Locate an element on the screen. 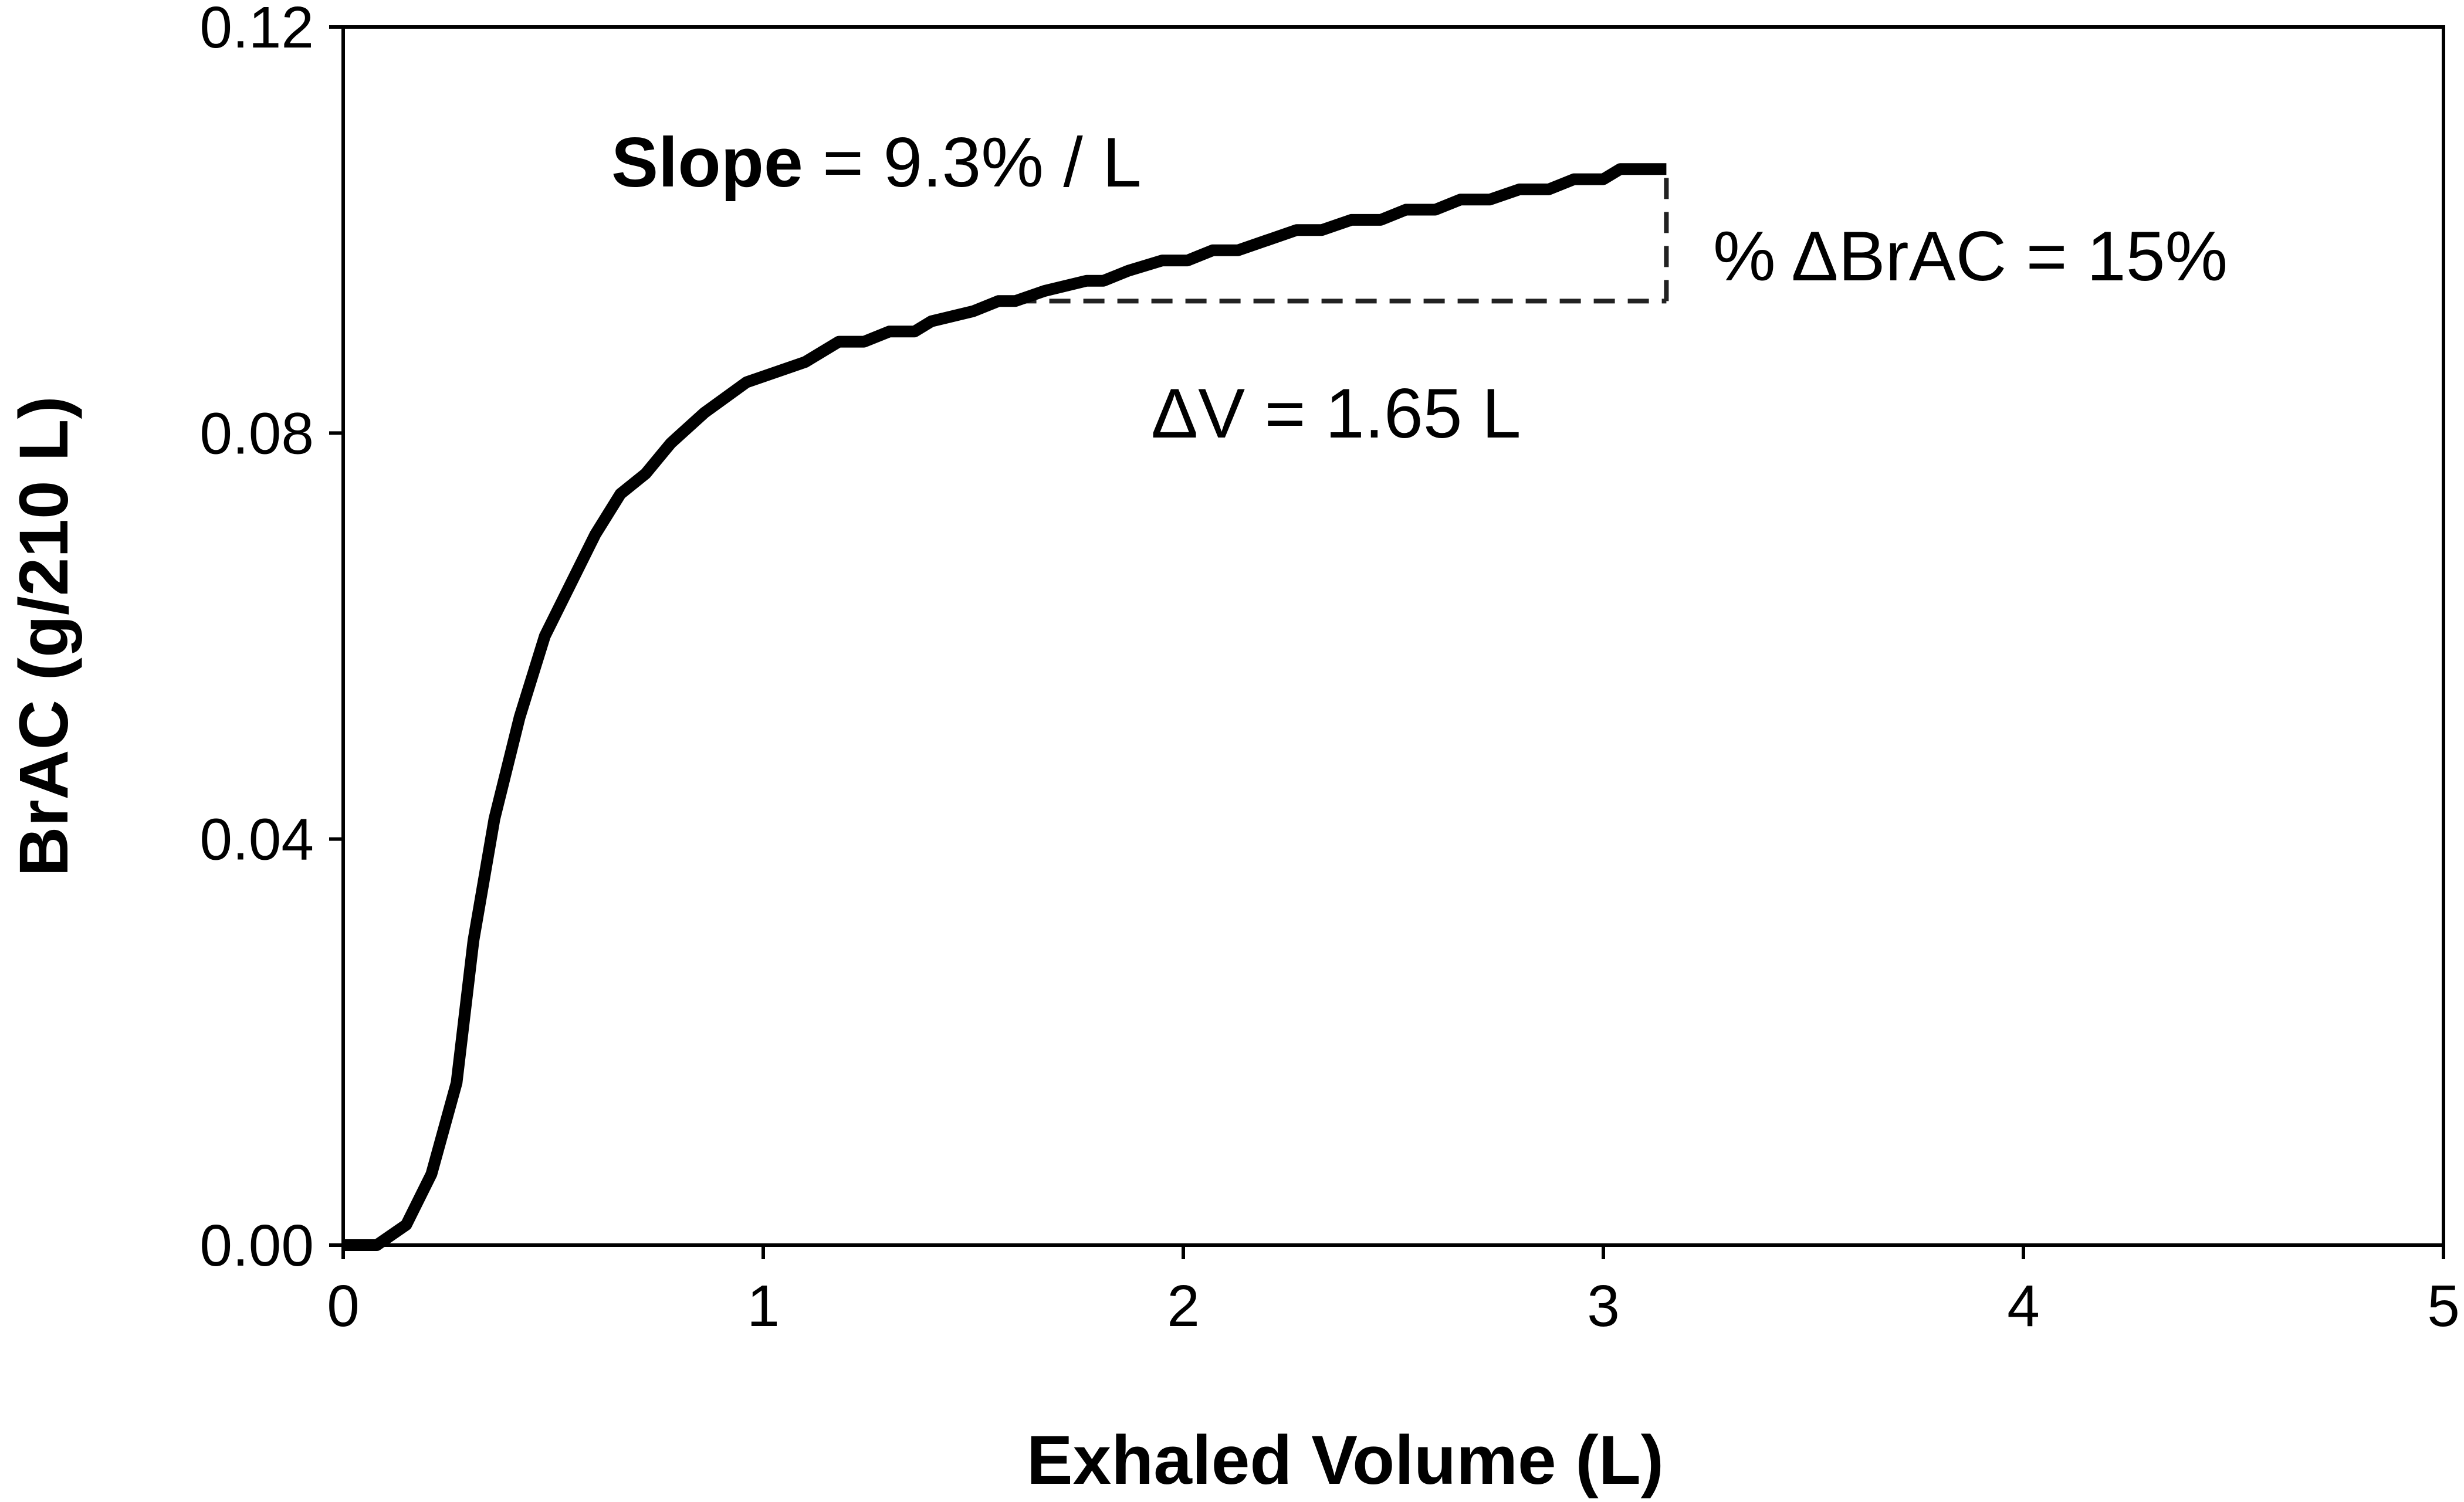 This screenshot has height=1502, width=2464. x-tick-label: 2 is located at coordinates (1183, 1306).